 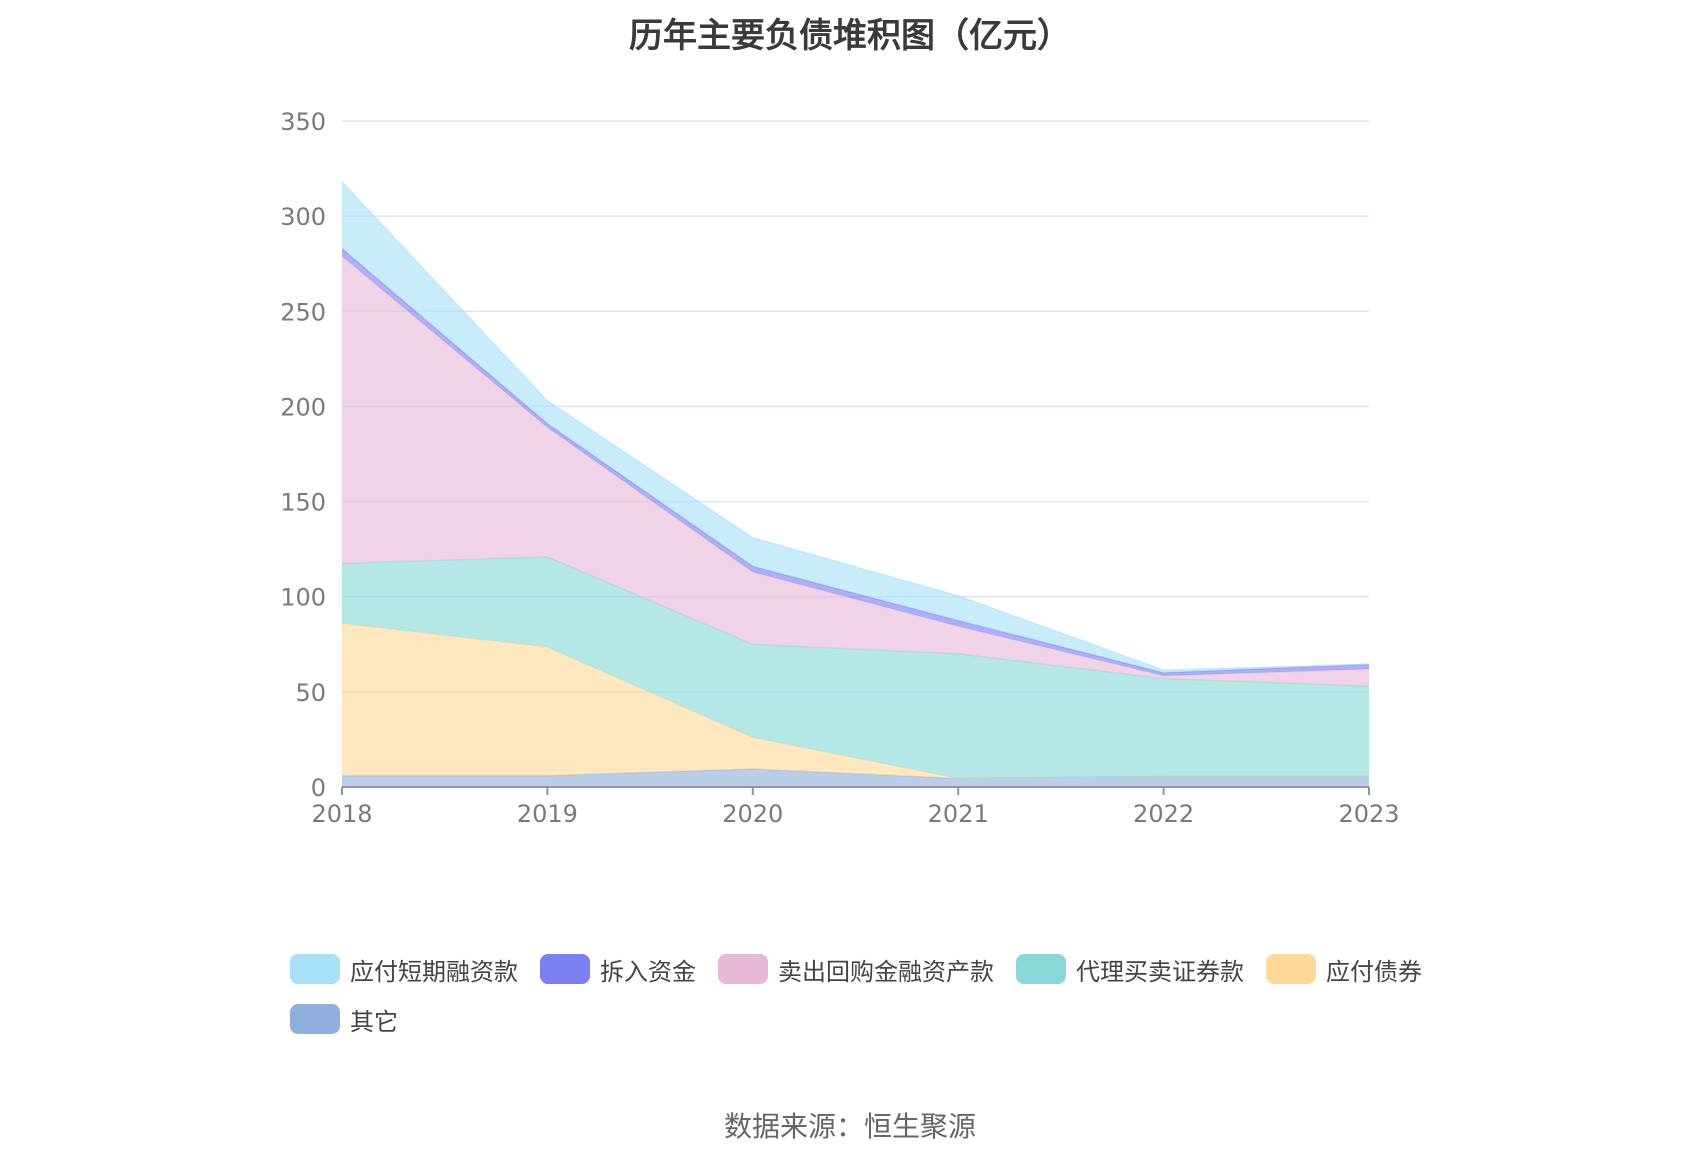 What do you see at coordinates (1368, 814) in the screenshot?
I see `x-tick-label: 2023` at bounding box center [1368, 814].